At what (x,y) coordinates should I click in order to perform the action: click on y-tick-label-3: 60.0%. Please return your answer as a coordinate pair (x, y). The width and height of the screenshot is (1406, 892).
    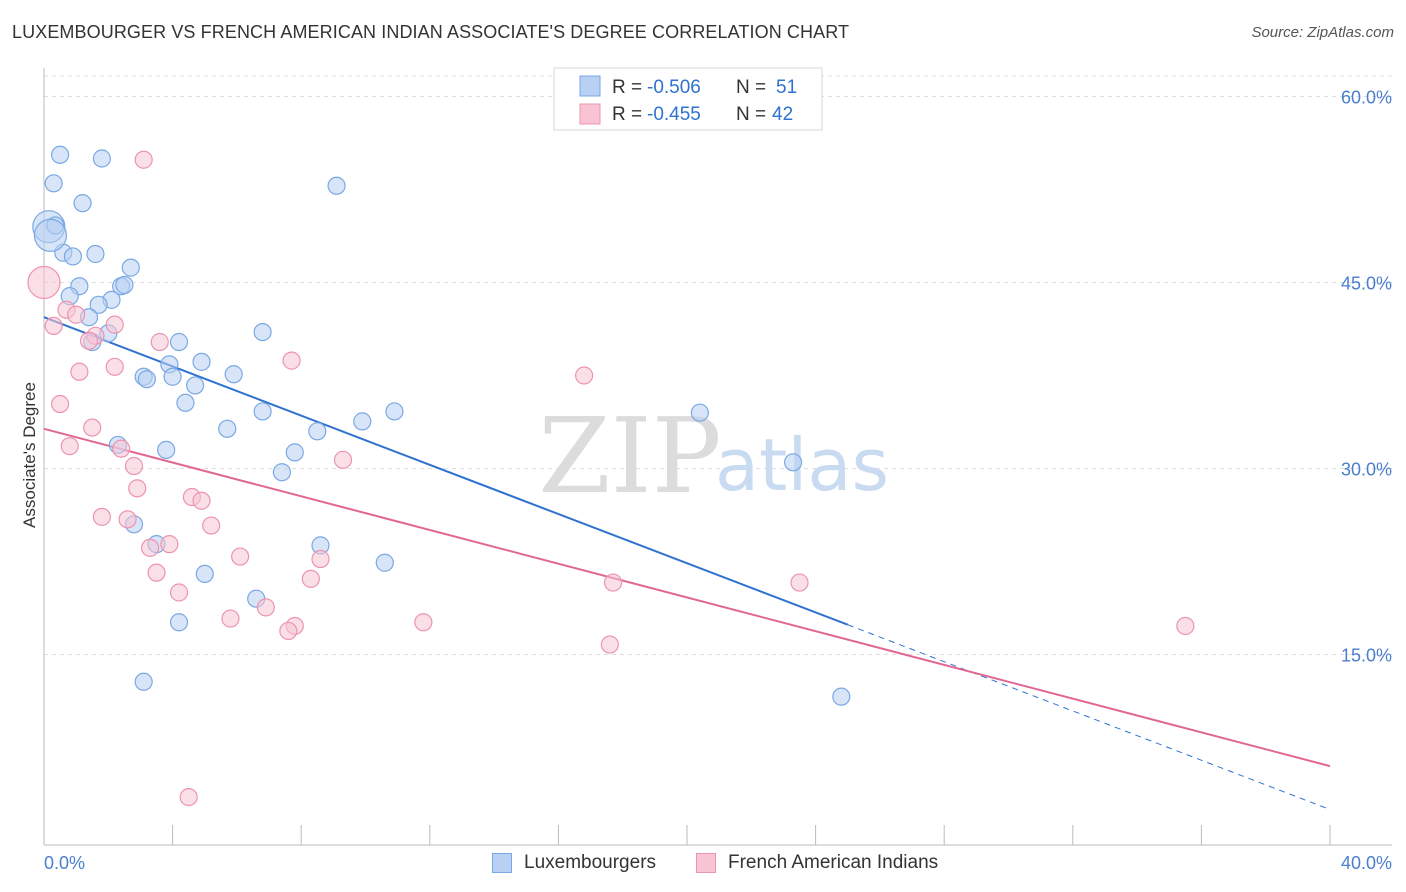
    Looking at the image, I should click on (1366, 98).